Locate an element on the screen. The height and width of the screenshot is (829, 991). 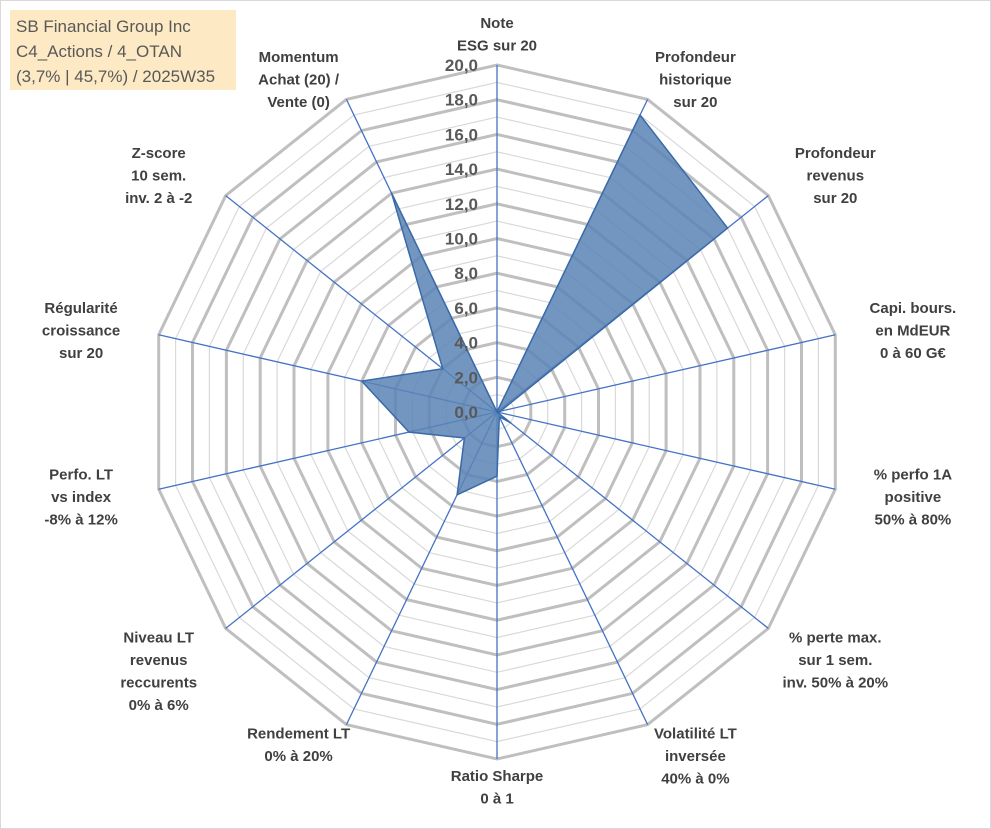
axis-label: Volatilité LT inversée 40% à 0% is located at coordinates (695, 757).